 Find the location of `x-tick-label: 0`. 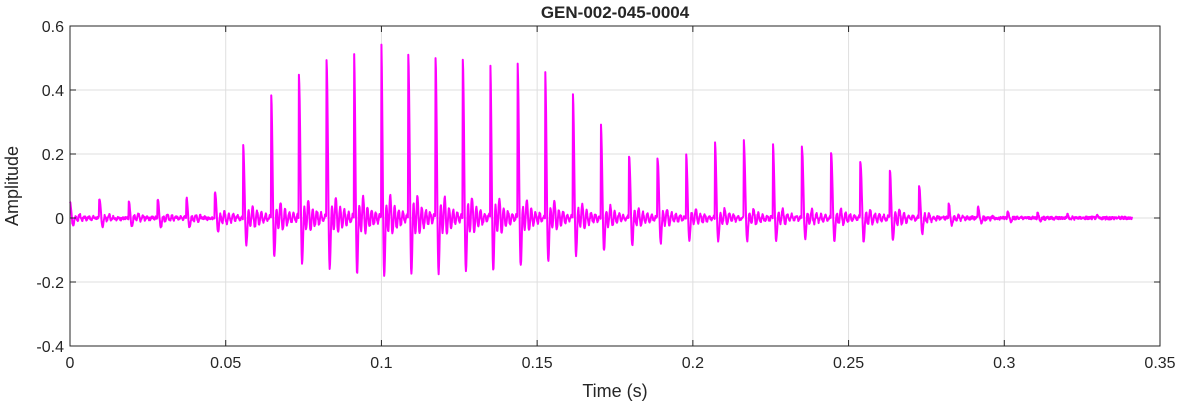

x-tick-label: 0 is located at coordinates (70, 363).